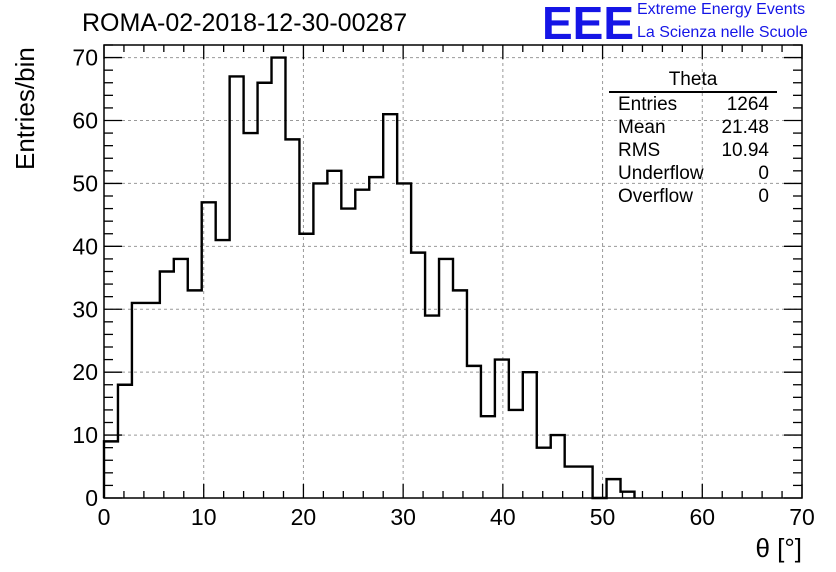  I want to click on stats-row-entries: Entries 1264, so click(693, 104).